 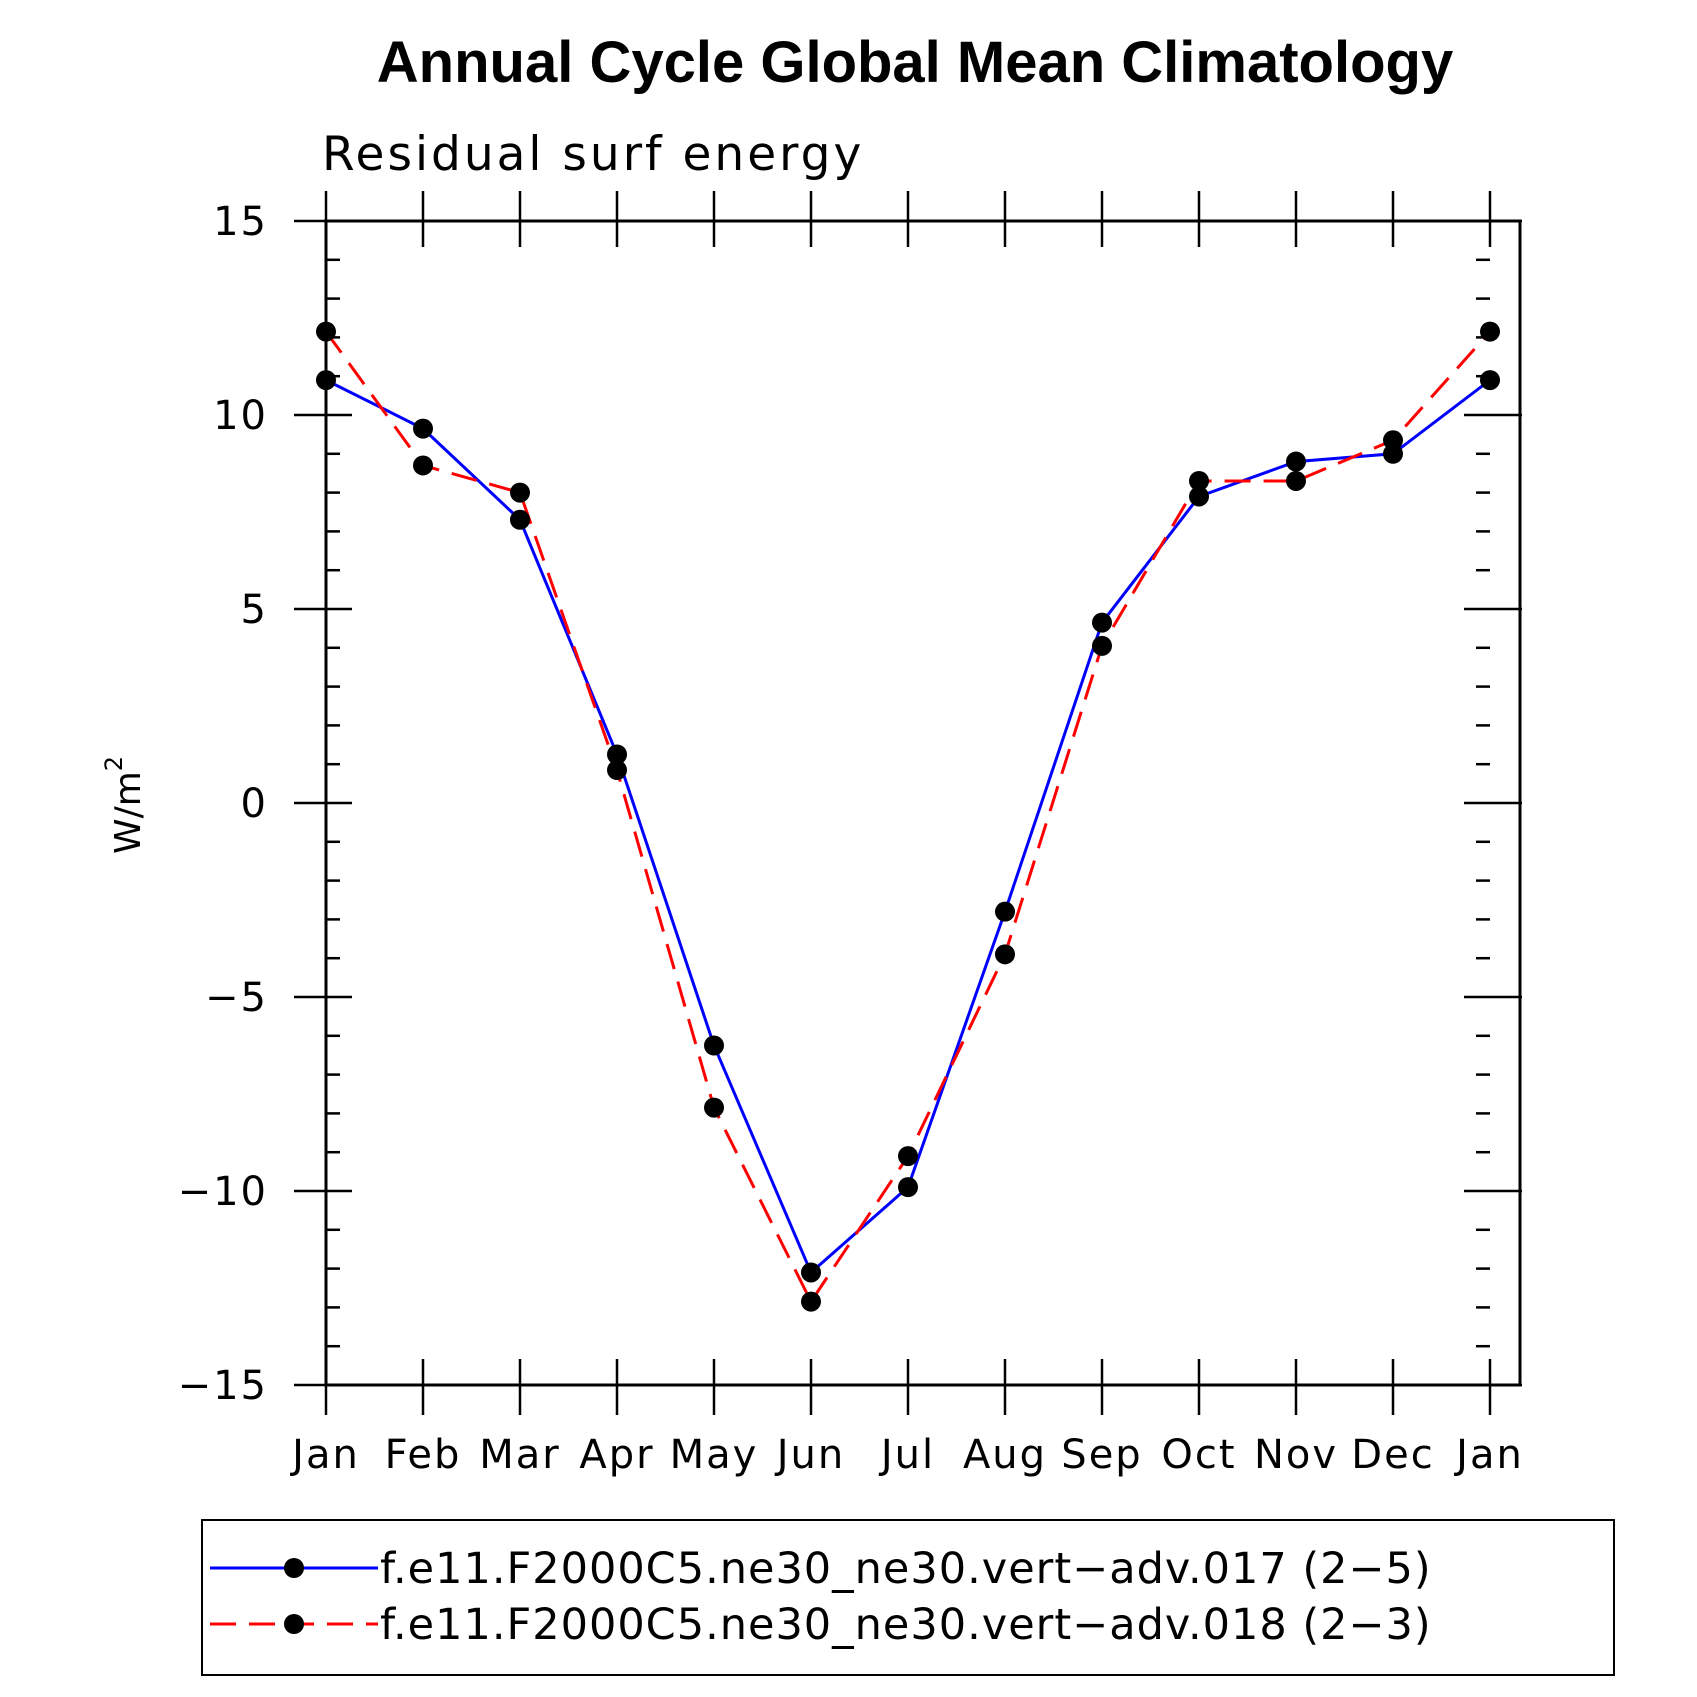 I want to click on y-axis-label-superscript: 2, so click(x=114, y=763).